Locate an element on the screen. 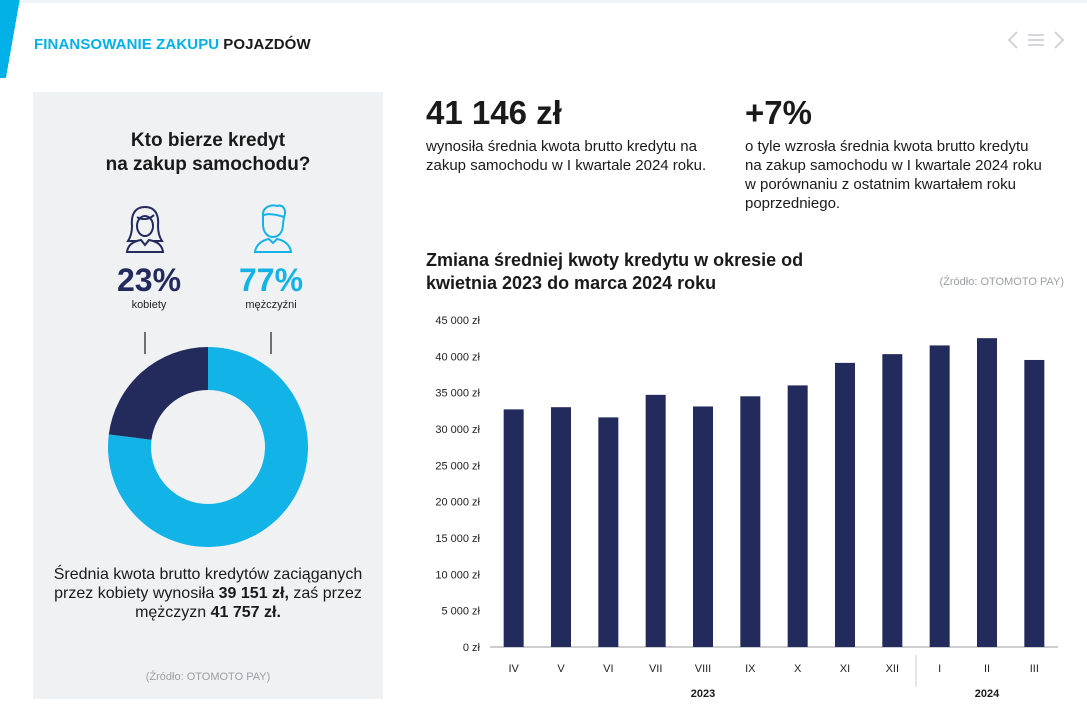  y-tick-label: 10 000 zł is located at coordinates (457, 575).